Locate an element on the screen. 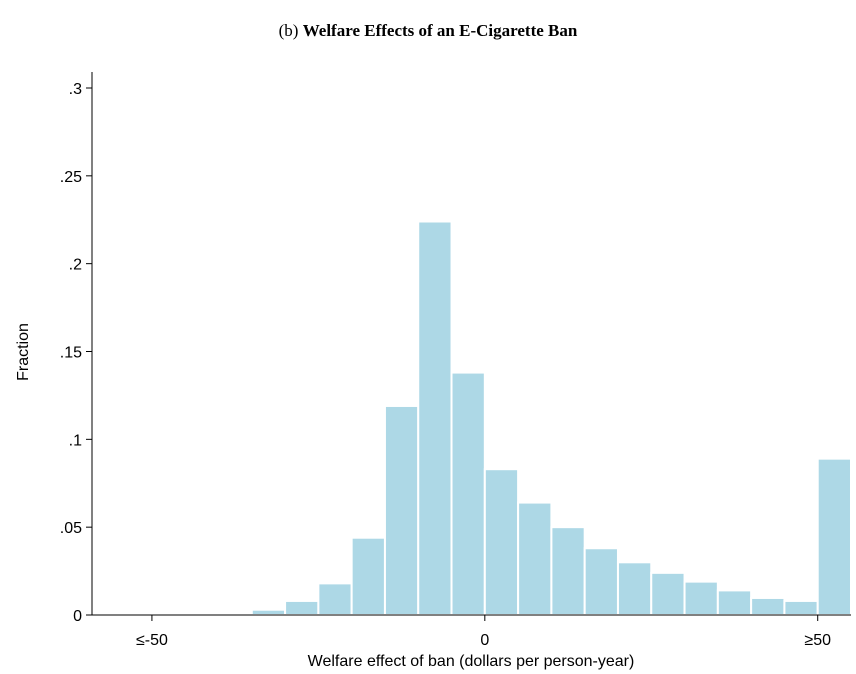 The width and height of the screenshot is (856, 674). x-tick-label: ≤-50 is located at coordinates (152, 640).